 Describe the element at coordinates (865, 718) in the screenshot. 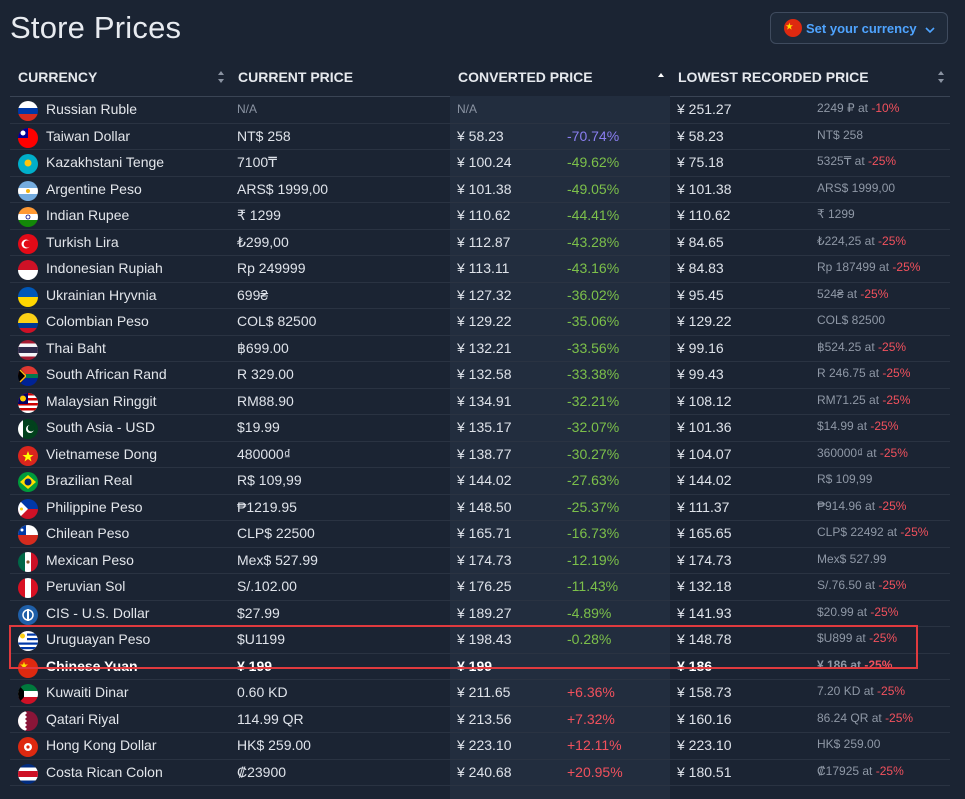

I see `lowest-price-detail: 86.24 QR at -25%` at that location.